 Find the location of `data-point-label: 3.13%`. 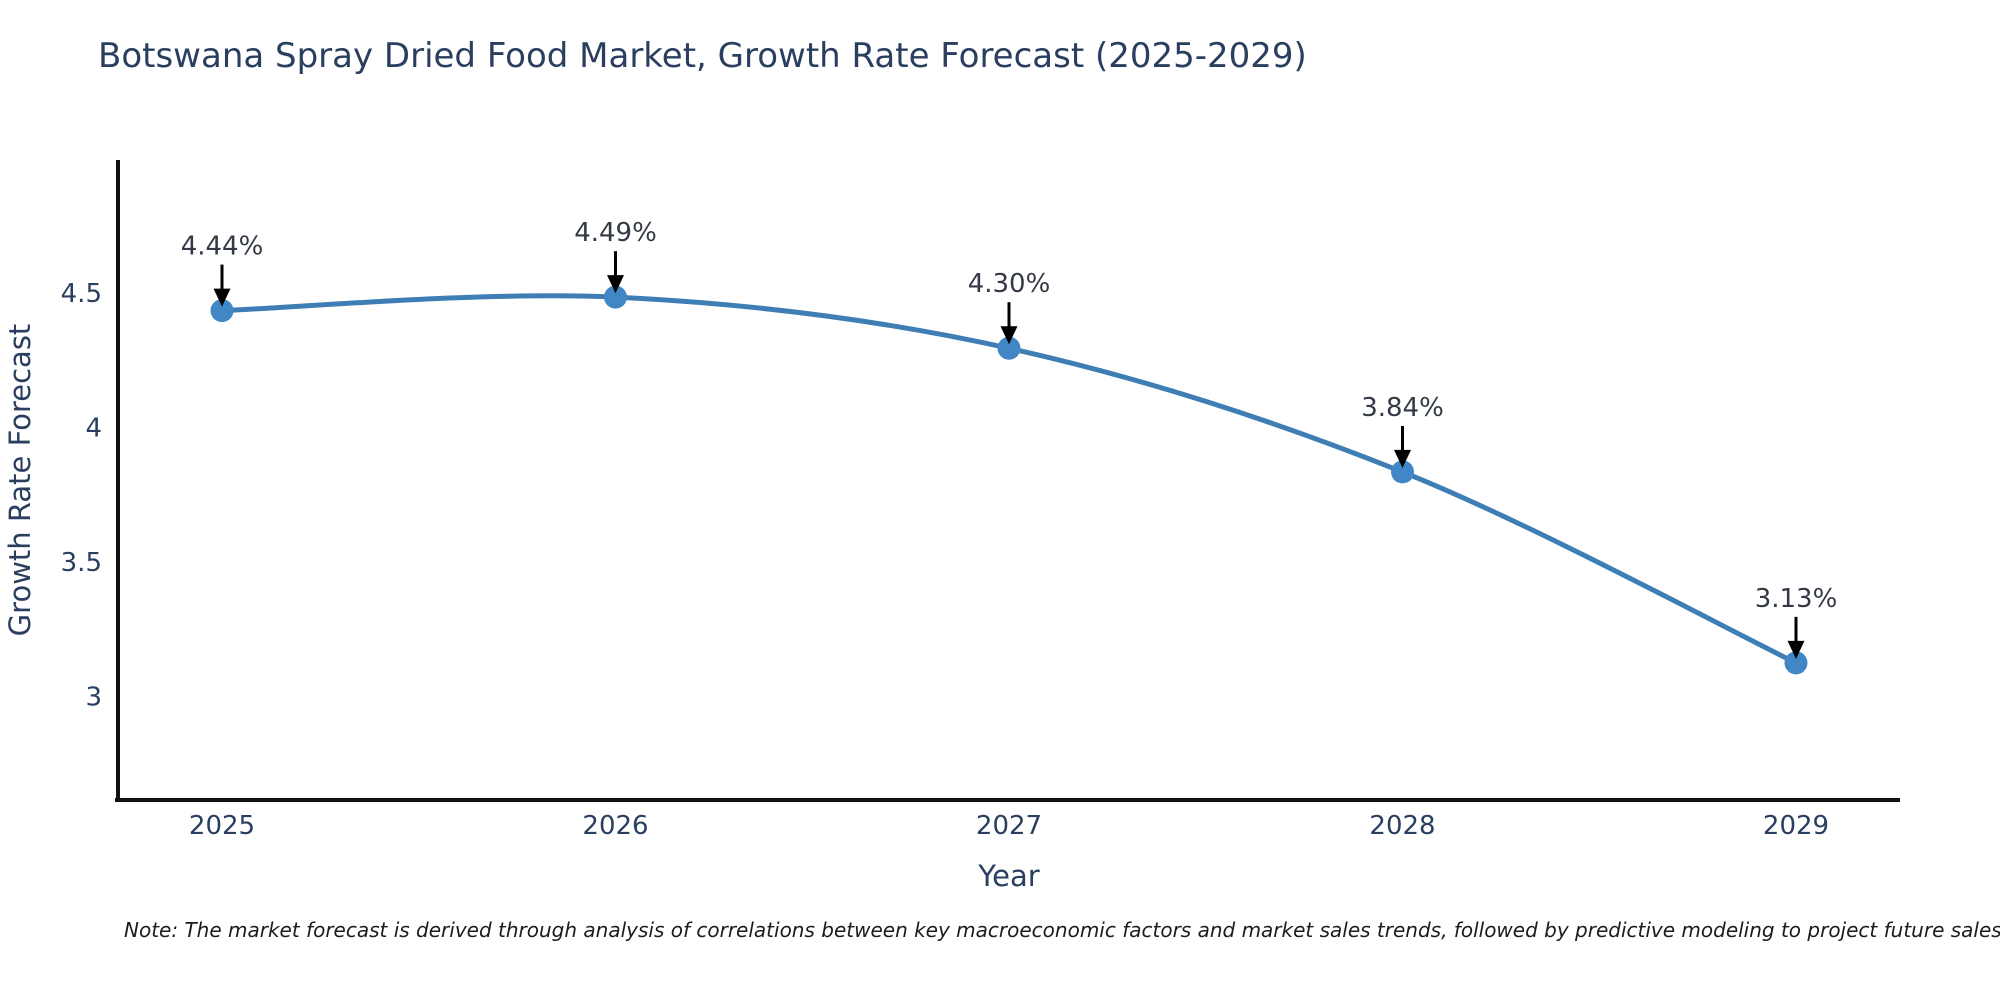

data-point-label: 3.13% is located at coordinates (1796, 599).